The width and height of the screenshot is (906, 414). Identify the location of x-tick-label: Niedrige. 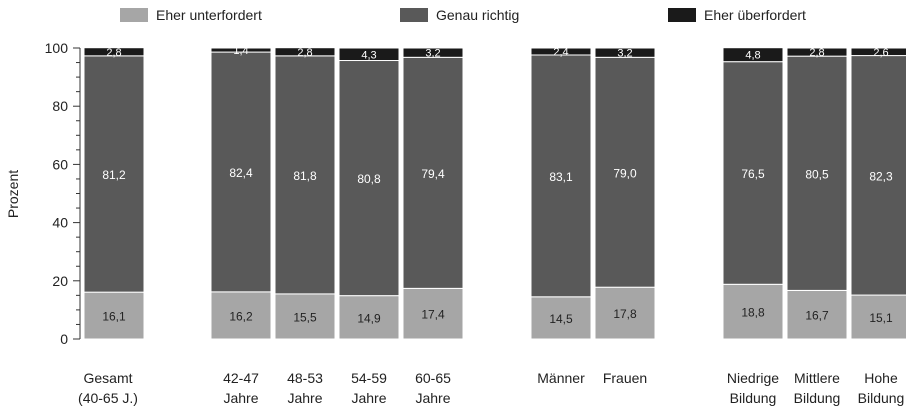
(753, 378).